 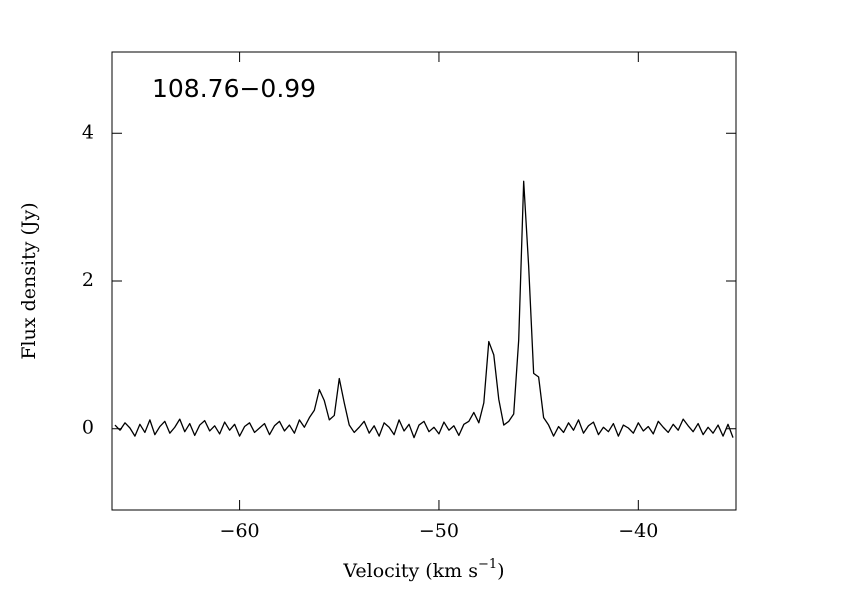 I want to click on x-tick-label: −60, so click(x=240, y=531).